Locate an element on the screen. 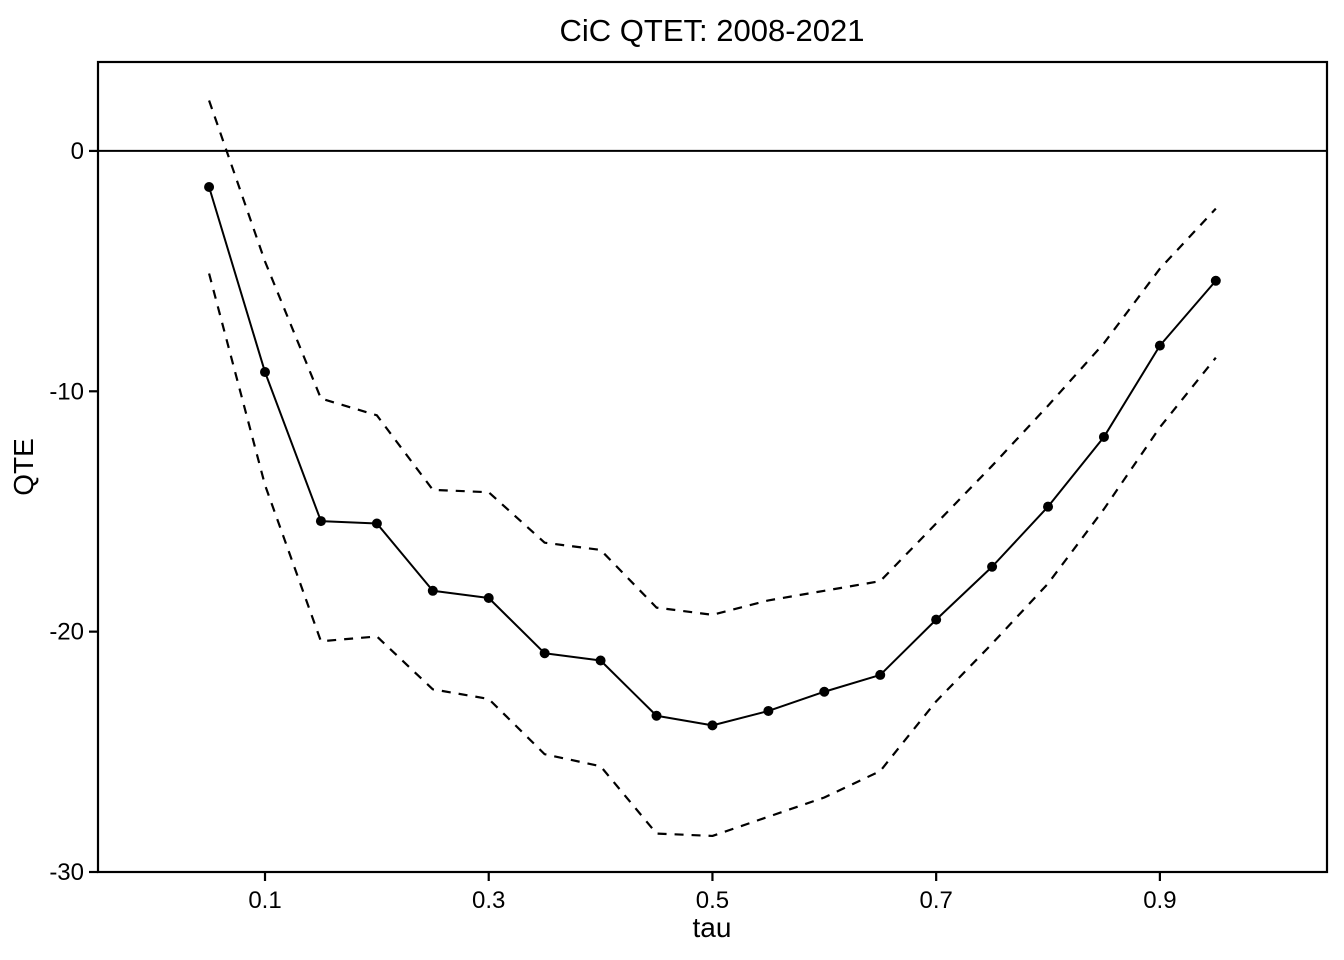 This screenshot has height=960, width=1344. x-tick-label: 0.7 is located at coordinates (935, 900).